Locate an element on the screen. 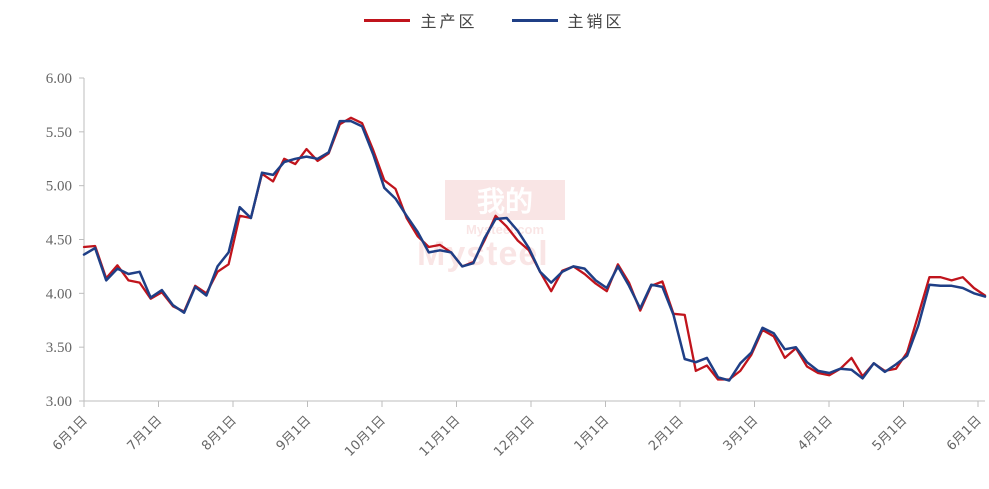  x-tick-label: 2月1日 is located at coordinates (666, 433).